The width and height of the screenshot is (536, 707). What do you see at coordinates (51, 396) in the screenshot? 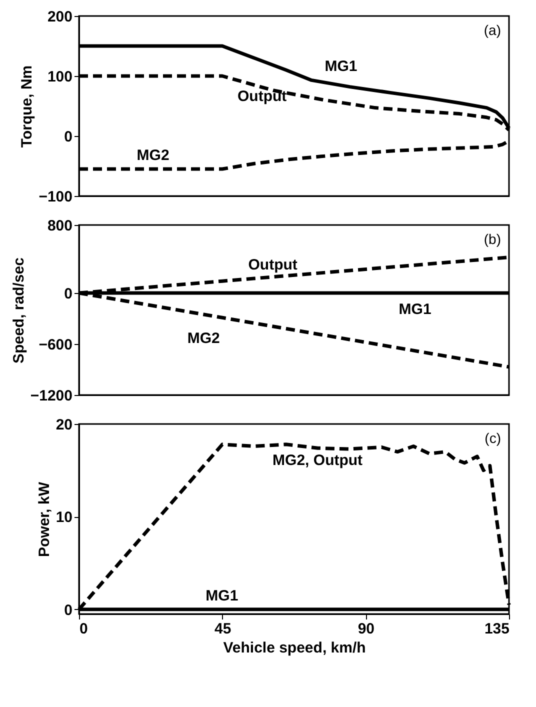
I see `y-tick-label: −1200` at bounding box center [51, 396].